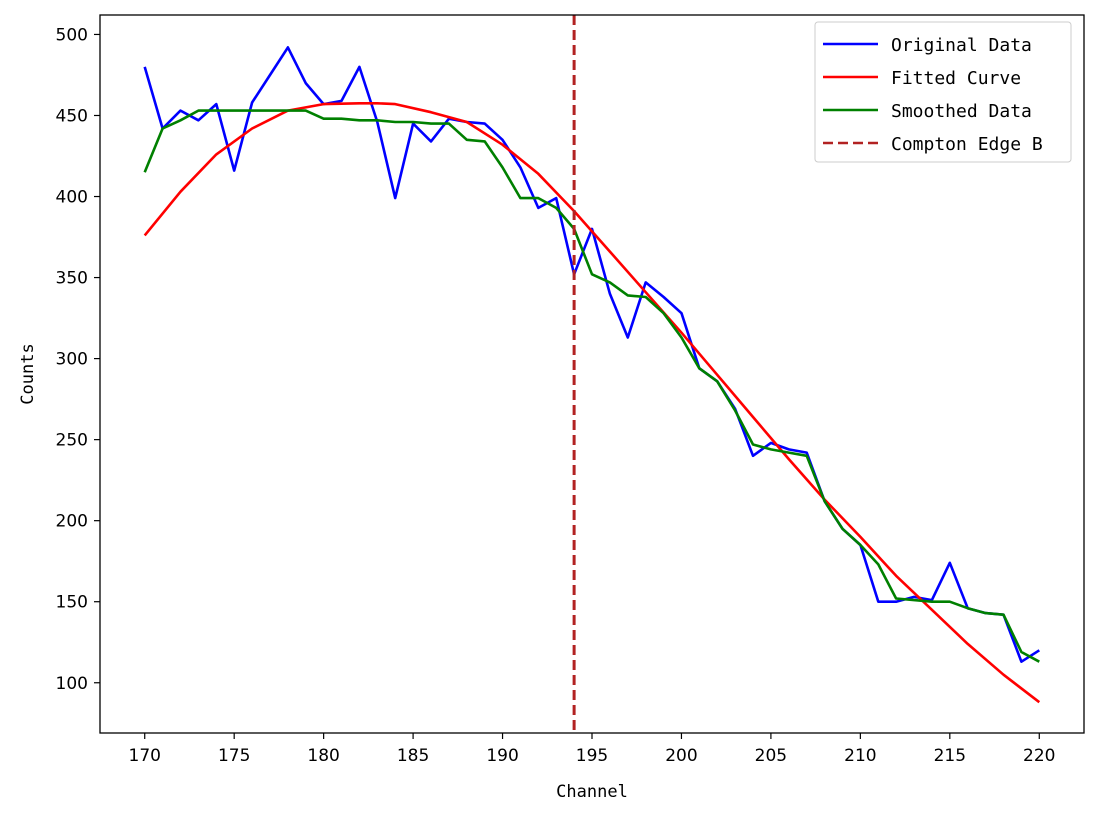 The width and height of the screenshot is (1098, 814). I want to click on legend-label-original-data: Original Data, so click(961, 45).